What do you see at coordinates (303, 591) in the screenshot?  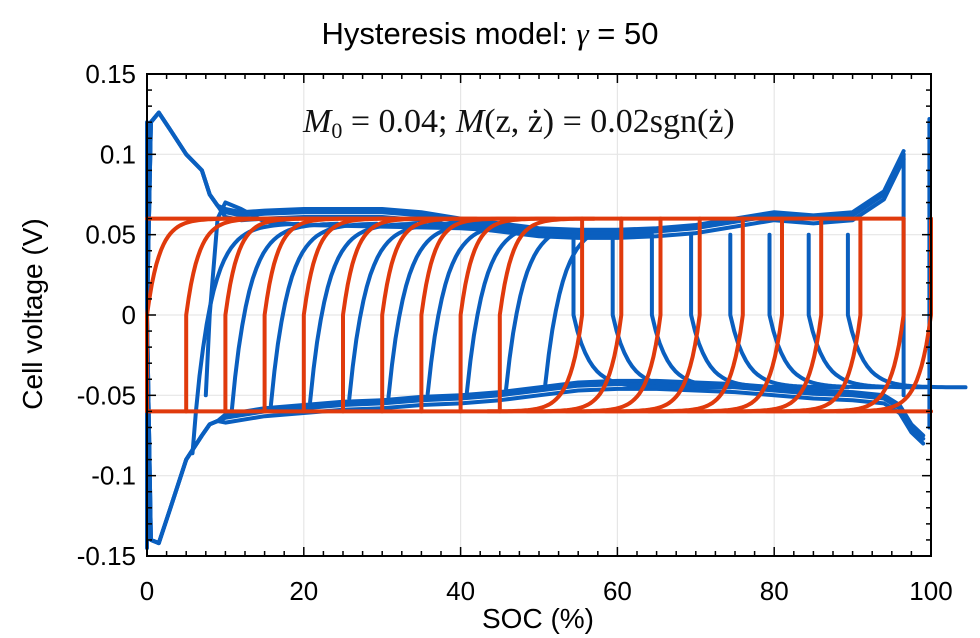 I see `x-tick-label: 20` at bounding box center [303, 591].